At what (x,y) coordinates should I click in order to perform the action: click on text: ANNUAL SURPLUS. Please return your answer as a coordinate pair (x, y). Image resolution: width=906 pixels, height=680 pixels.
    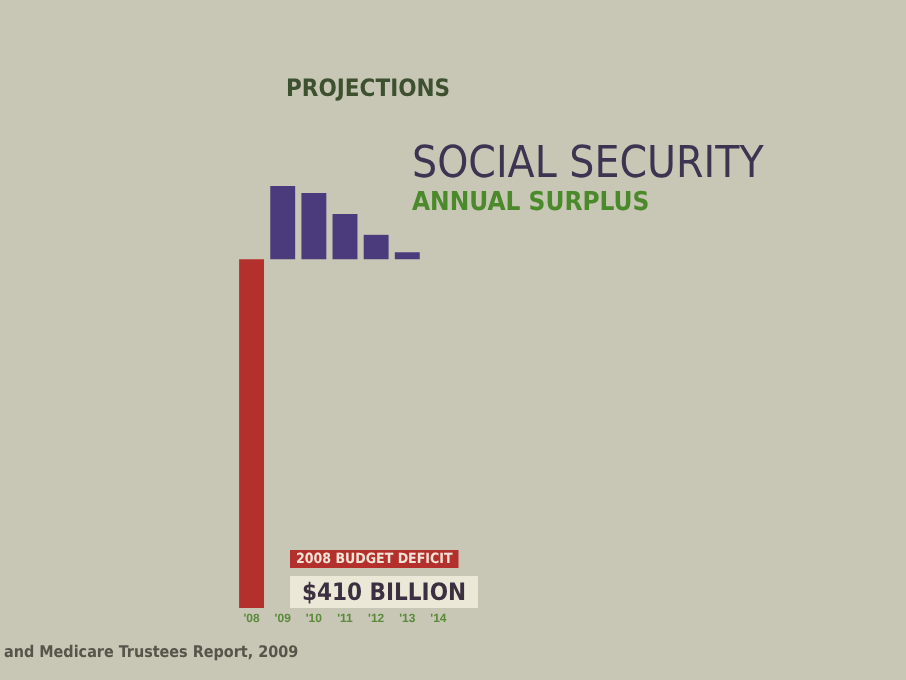
    Looking at the image, I should click on (531, 203).